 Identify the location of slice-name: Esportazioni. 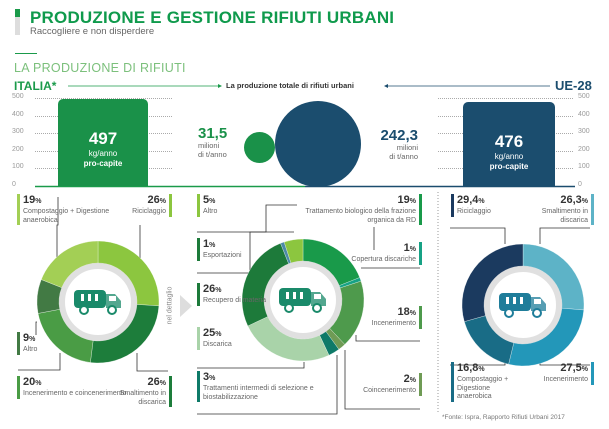
(222, 255).